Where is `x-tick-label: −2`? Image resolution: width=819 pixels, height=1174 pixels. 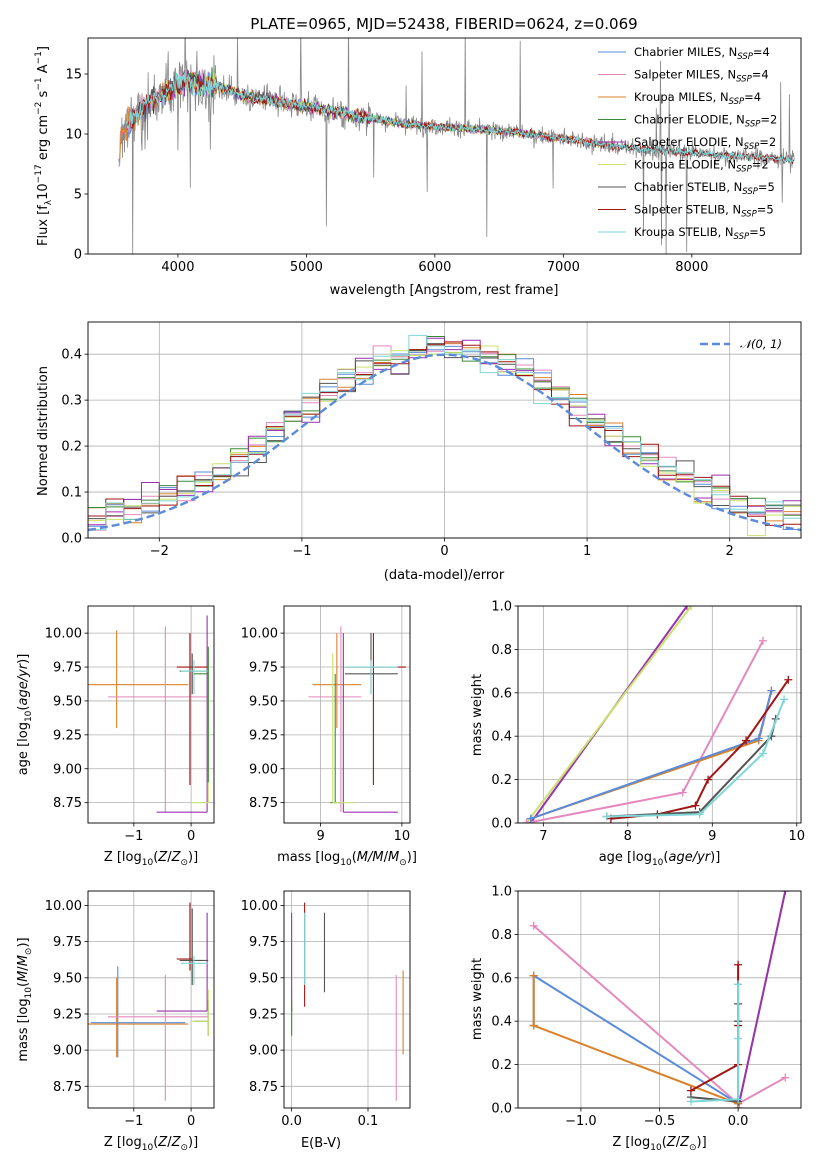
x-tick-label: −2 is located at coordinates (159, 551).